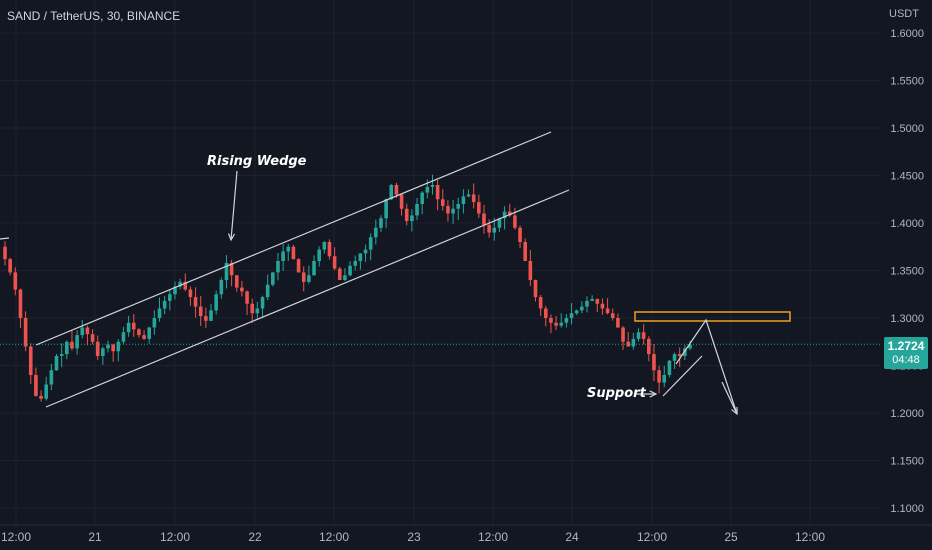  Describe the element at coordinates (94, 16) in the screenshot. I see `chart-header-title: SAND / TetherUS, 30, BINANCE` at that location.